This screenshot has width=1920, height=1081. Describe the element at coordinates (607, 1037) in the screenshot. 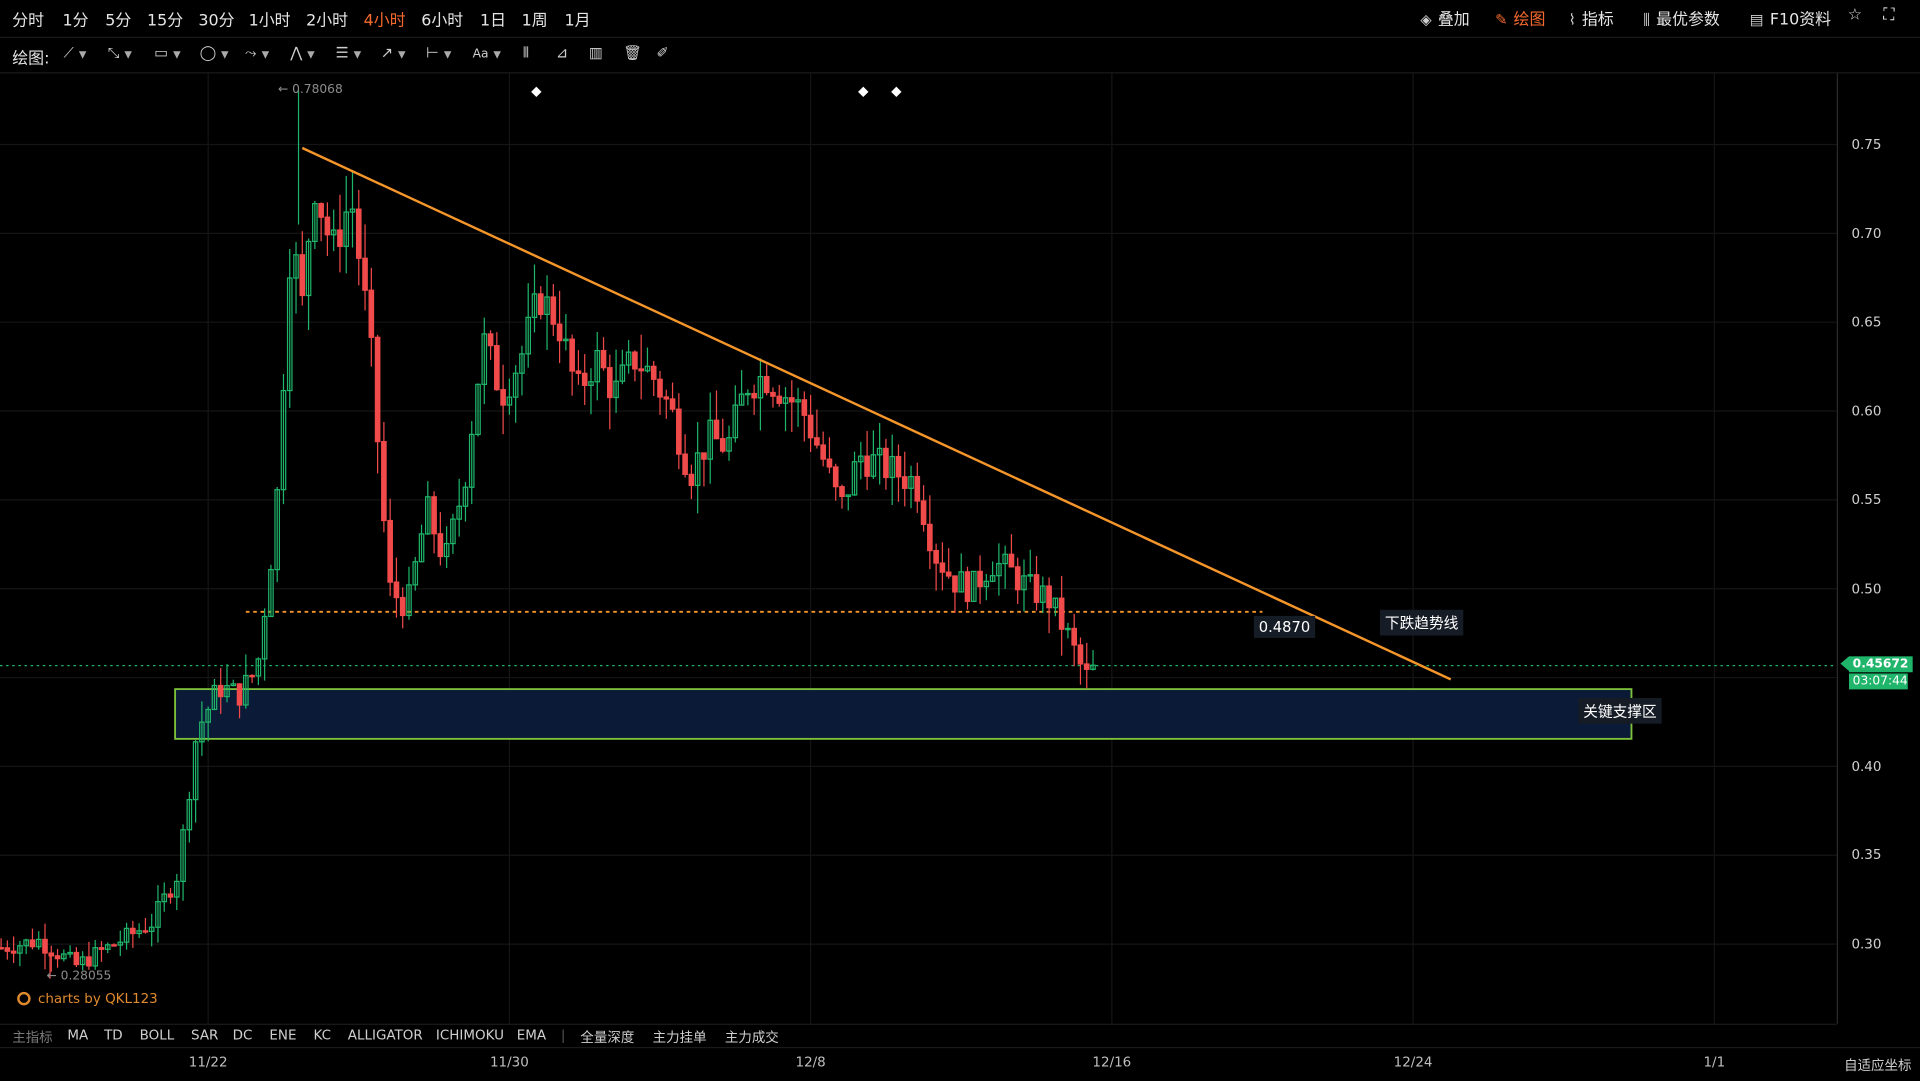

I see `indicator-extra-0: 全量深度` at that location.